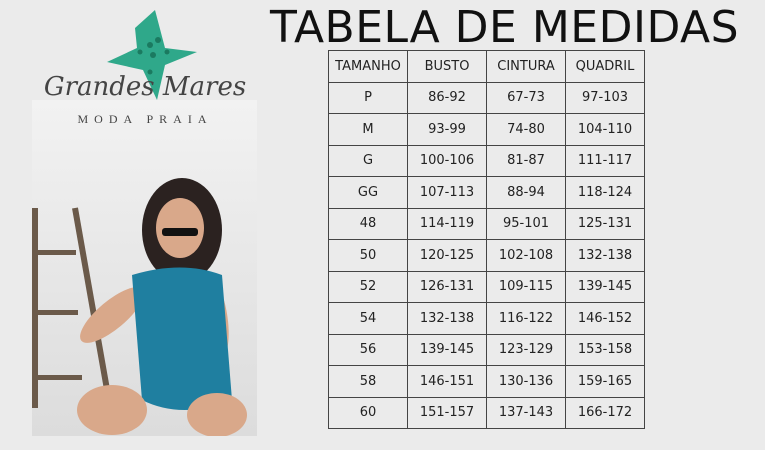  I want to click on table-cell: 118-124, so click(605, 192).